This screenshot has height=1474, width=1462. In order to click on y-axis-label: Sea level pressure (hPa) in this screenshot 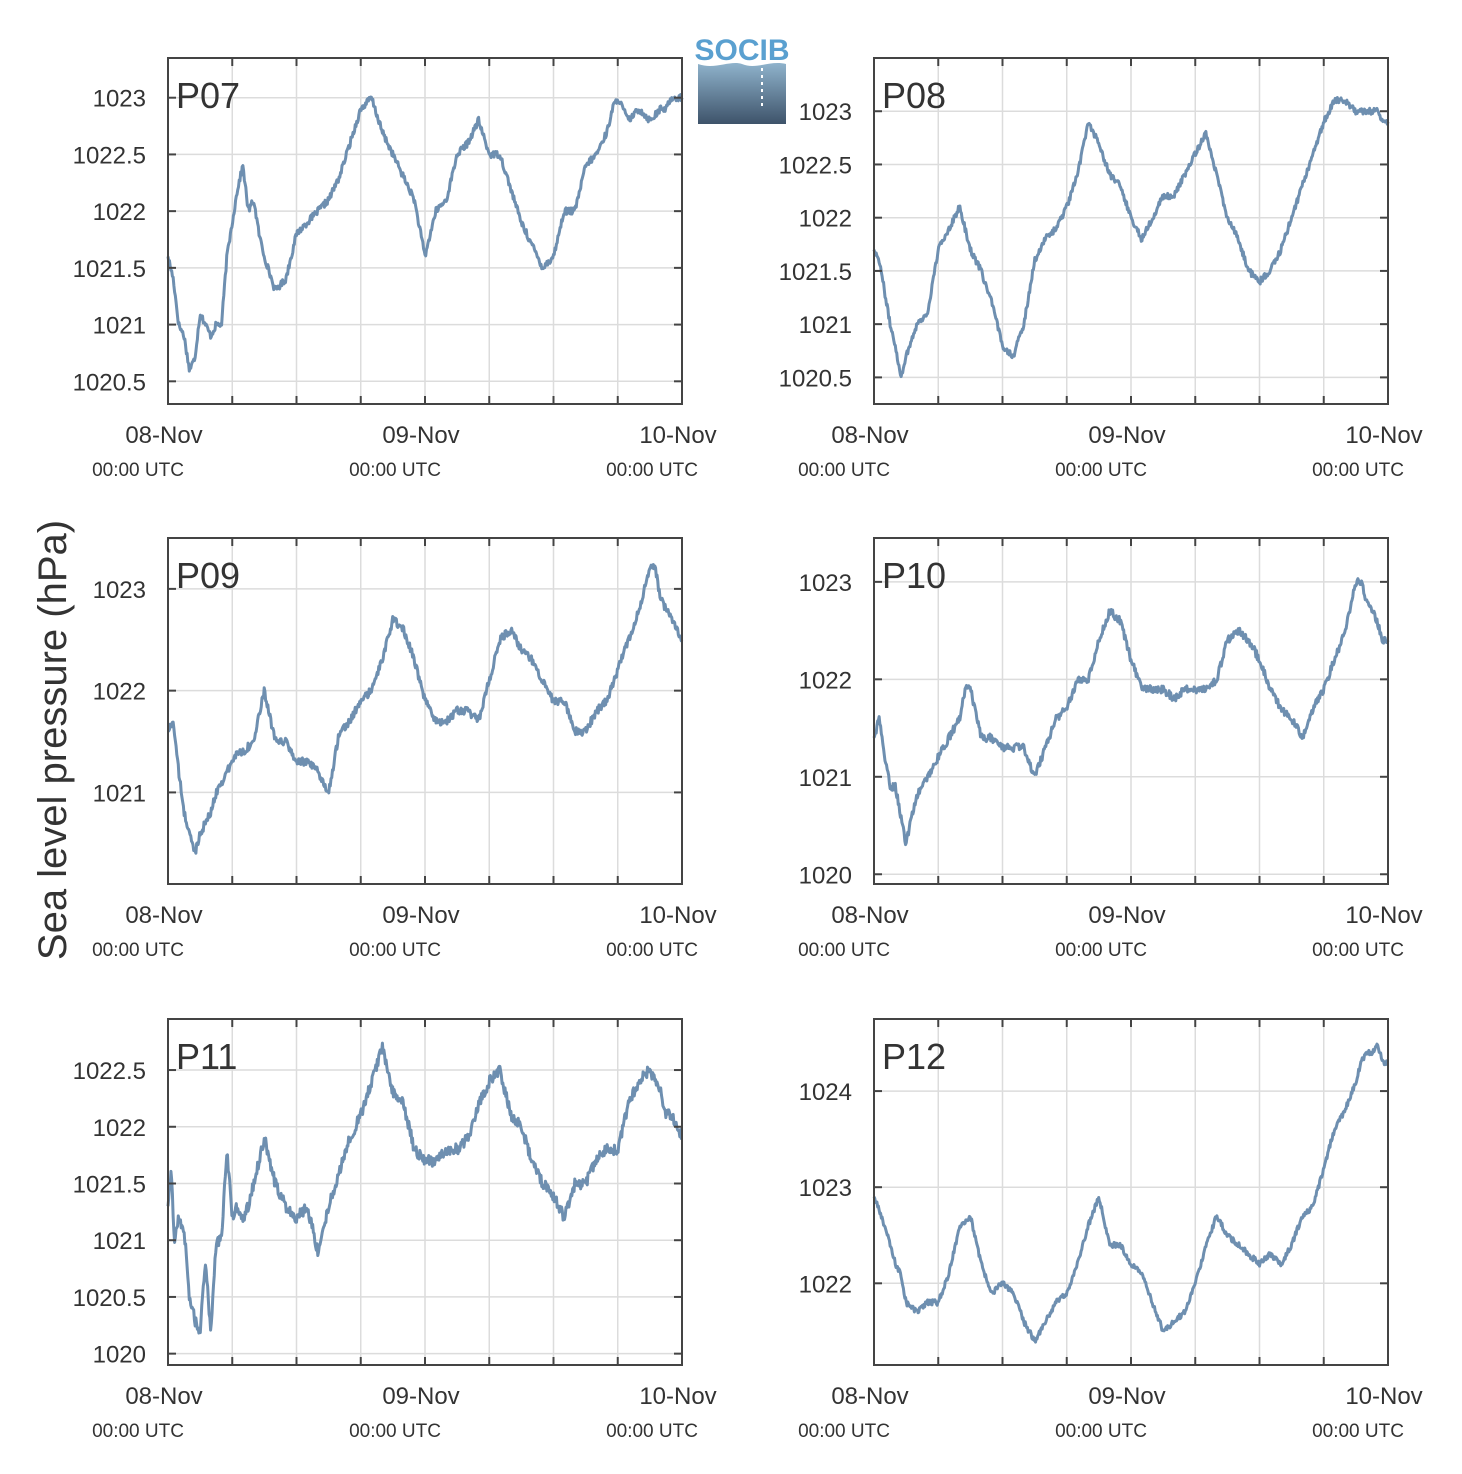, I will do `click(53, 740)`.